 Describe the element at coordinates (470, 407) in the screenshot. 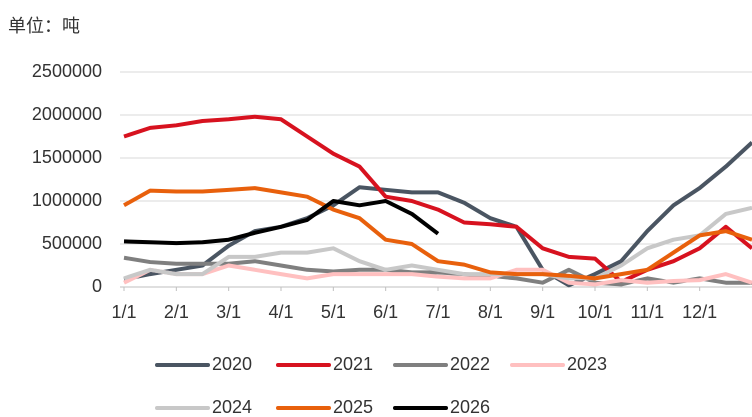

I see `legend-label: 2026` at that location.